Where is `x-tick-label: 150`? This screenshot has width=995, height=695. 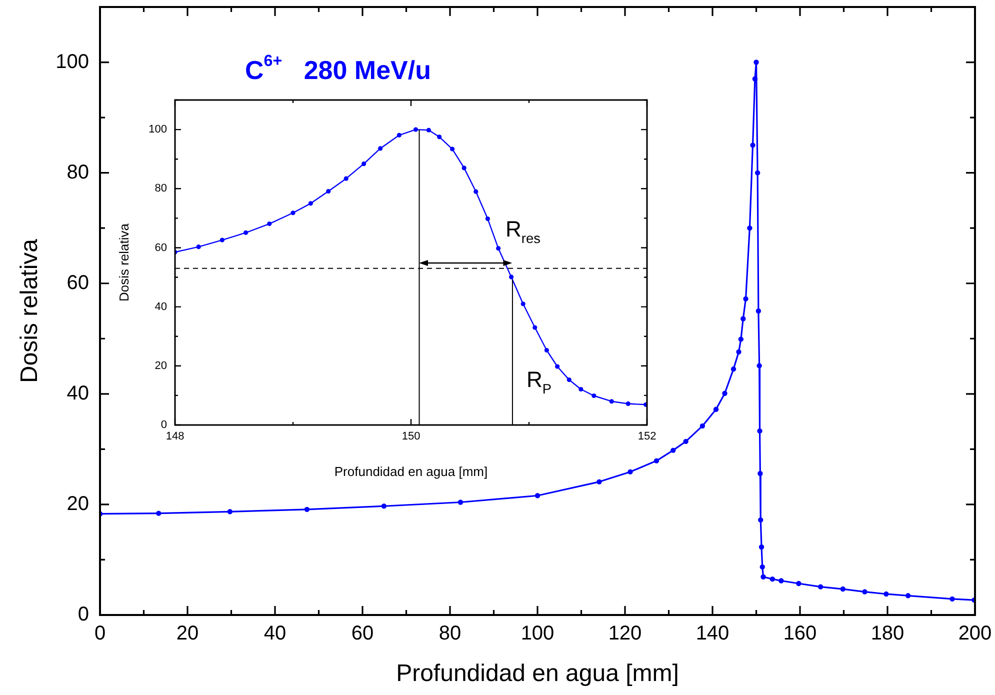 x-tick-label: 150 is located at coordinates (411, 436).